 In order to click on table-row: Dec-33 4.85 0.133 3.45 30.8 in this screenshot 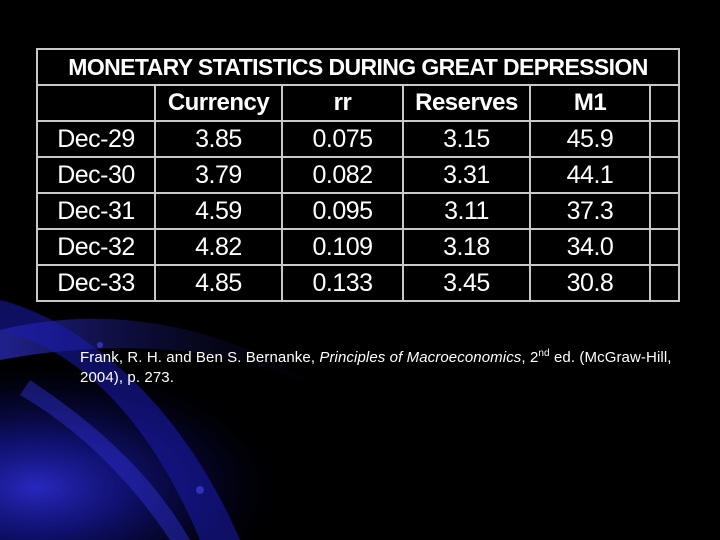, I will do `click(358, 283)`.